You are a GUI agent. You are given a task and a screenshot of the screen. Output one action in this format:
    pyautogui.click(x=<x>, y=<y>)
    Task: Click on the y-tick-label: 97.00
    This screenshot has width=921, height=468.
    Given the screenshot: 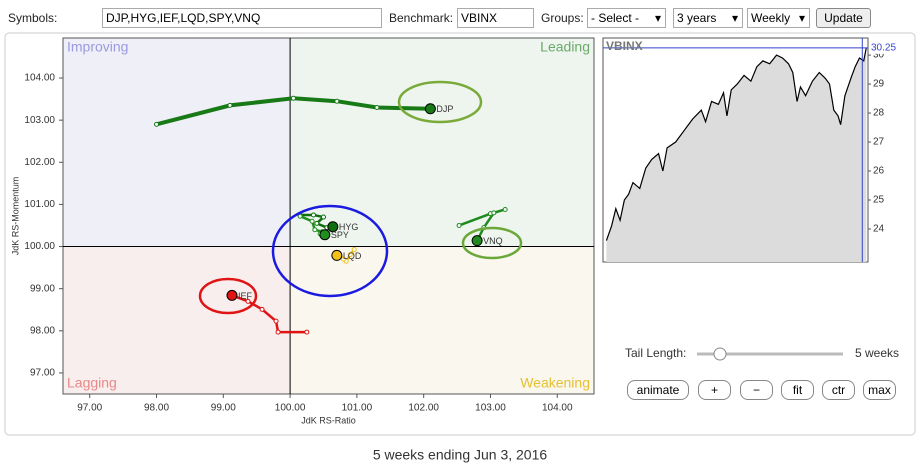 What is the action you would take?
    pyautogui.click(x=42, y=373)
    